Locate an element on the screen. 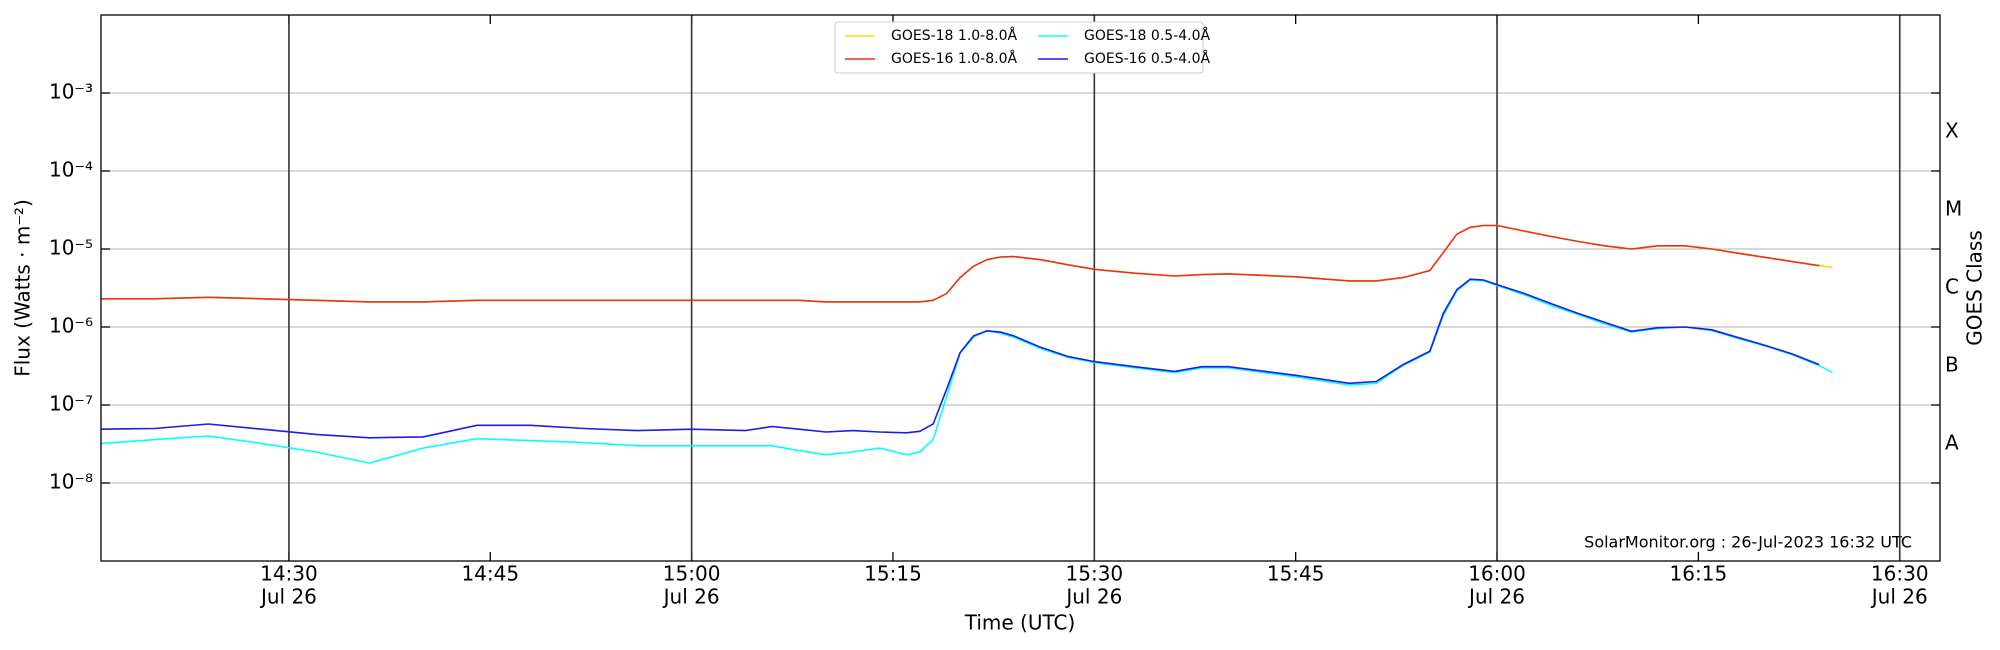  y-tick-label: 10⁻⁶ is located at coordinates (71, 326).